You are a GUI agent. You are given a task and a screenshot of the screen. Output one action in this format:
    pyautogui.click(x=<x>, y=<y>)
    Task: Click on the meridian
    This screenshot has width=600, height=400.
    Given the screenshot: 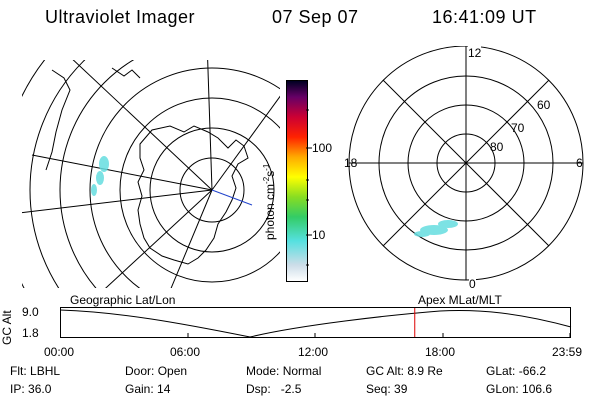 What is the action you would take?
    pyautogui.click(x=142, y=125)
    